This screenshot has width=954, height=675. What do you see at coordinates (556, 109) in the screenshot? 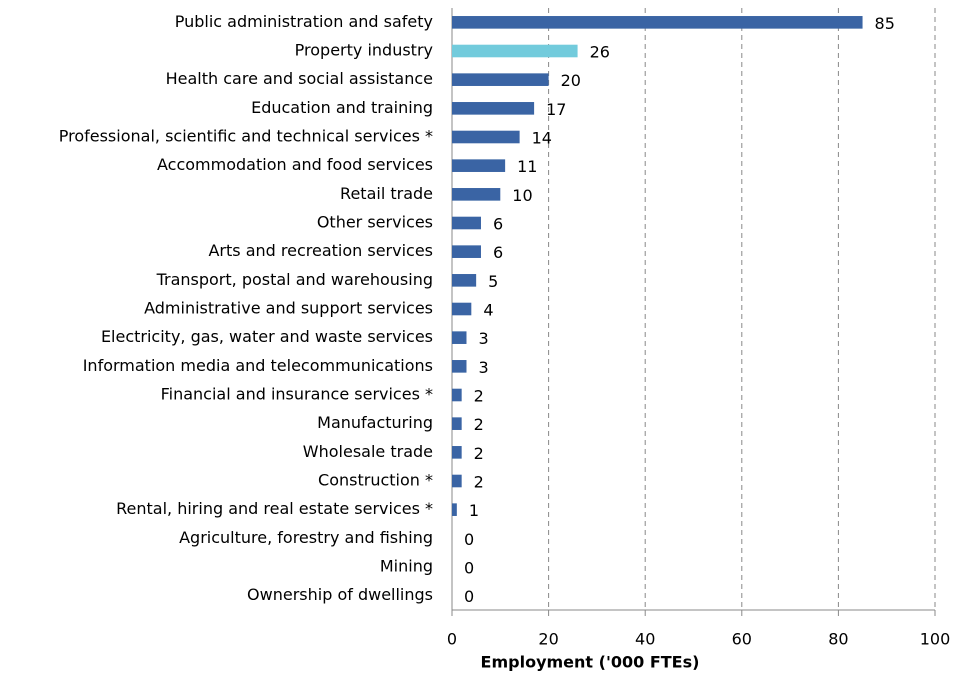
I see `value-label: 17` at bounding box center [556, 109].